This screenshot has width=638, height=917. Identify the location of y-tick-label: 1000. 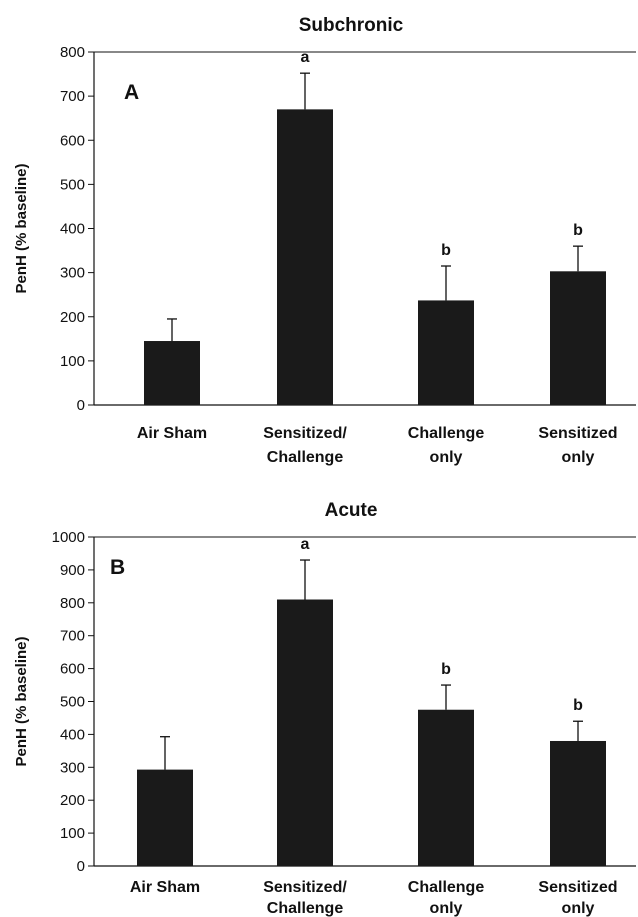
(68, 537).